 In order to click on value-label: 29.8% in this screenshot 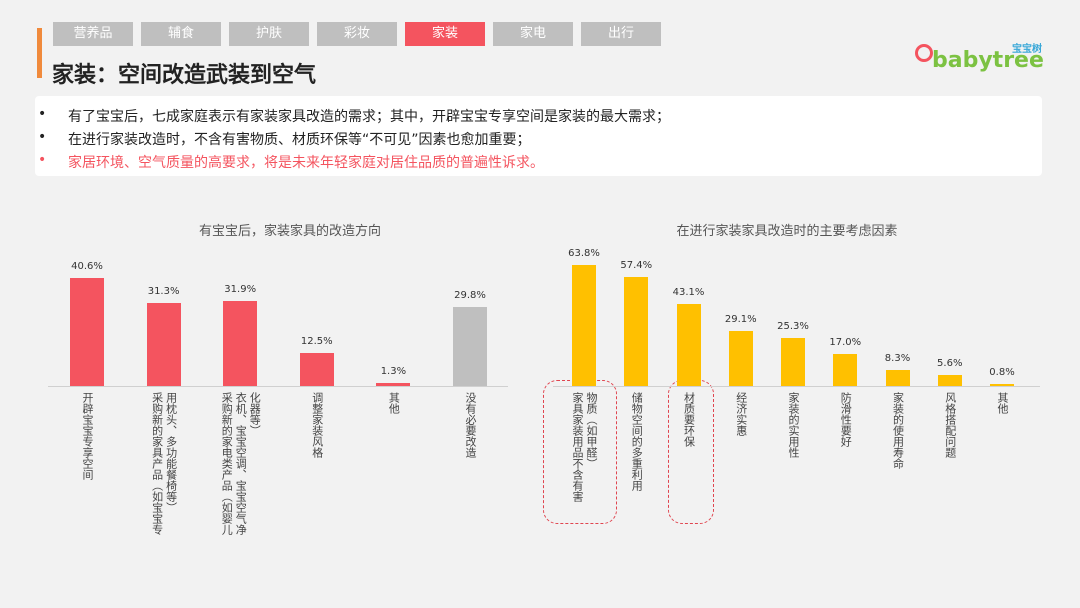, I will do `click(470, 295)`.